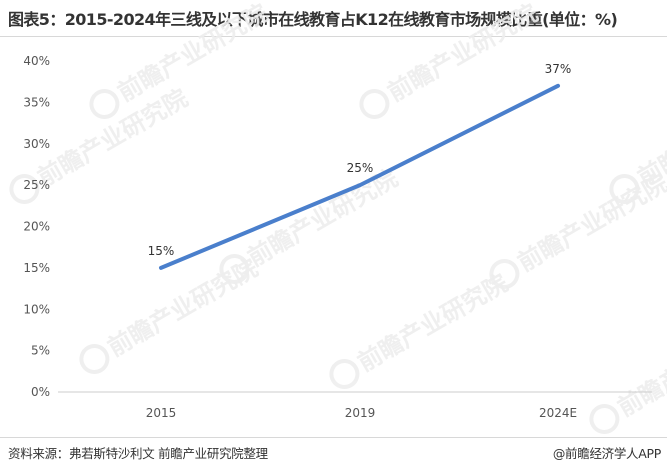  I want to click on y-tick-label: 25%, so click(36, 185).